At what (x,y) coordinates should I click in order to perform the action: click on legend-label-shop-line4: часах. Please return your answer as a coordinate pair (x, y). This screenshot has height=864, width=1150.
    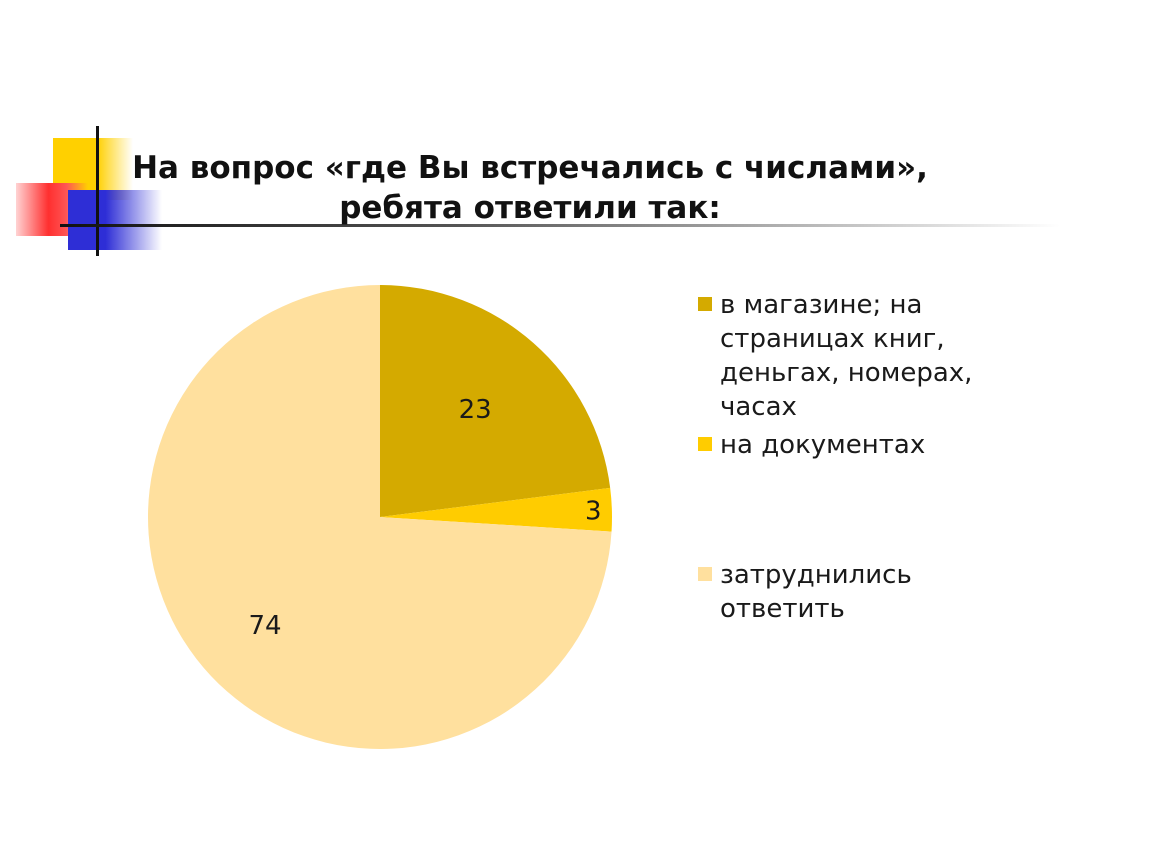
    Looking at the image, I should click on (758, 407).